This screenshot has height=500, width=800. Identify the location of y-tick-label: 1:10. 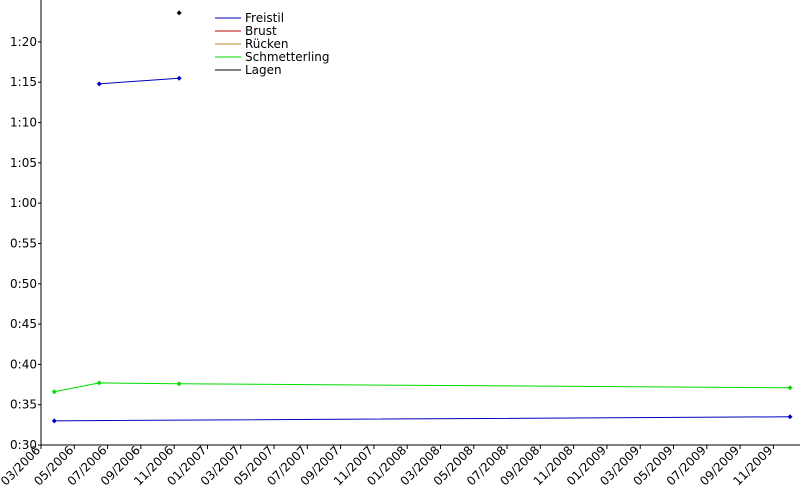
(23, 123).